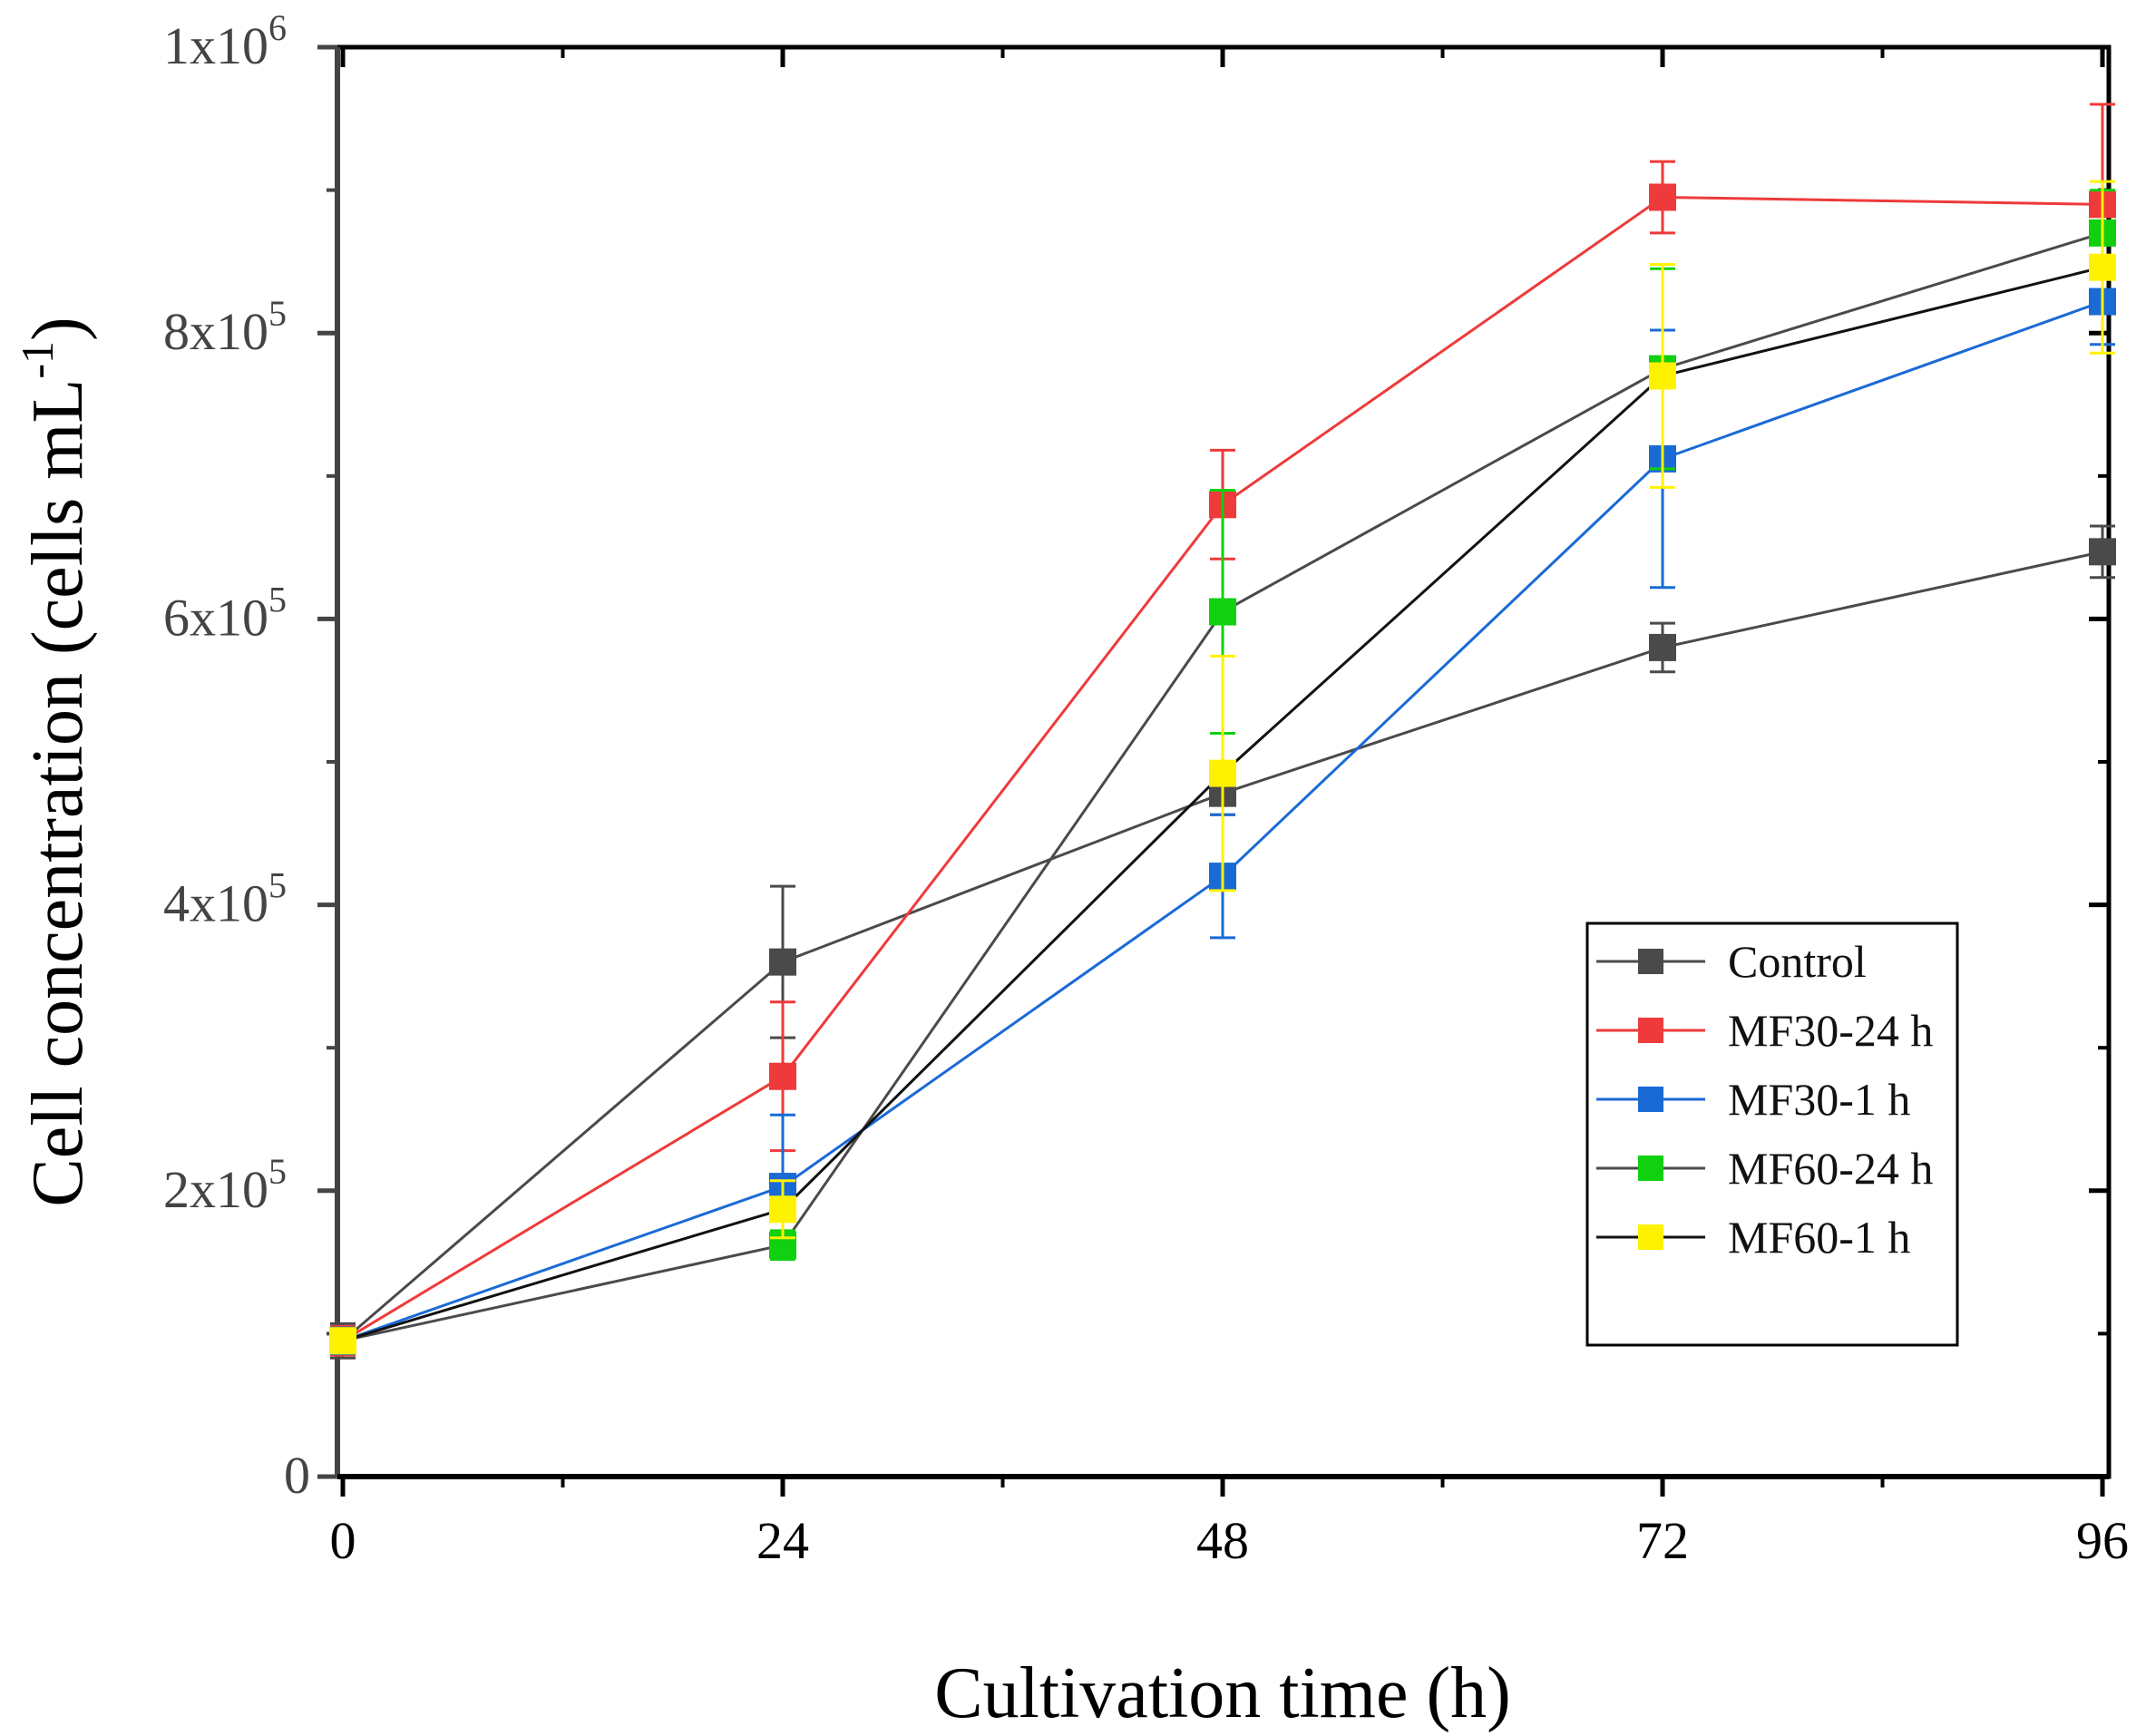 Image resolution: width=2146 pixels, height=1736 pixels. I want to click on x-tick-label: 72, so click(1662, 1540).